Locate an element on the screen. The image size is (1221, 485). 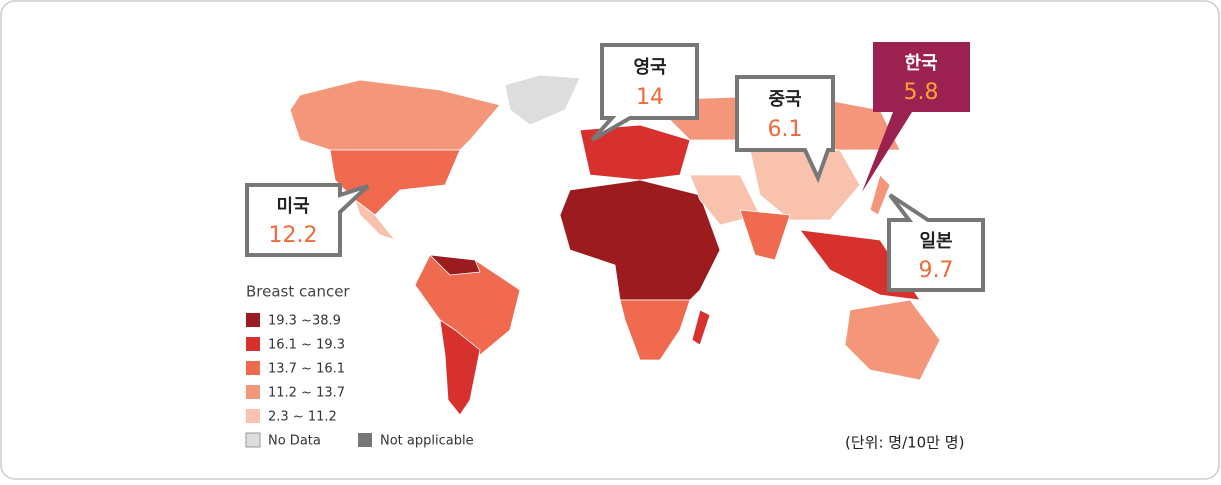
legend-label: No Data is located at coordinates (294, 441).